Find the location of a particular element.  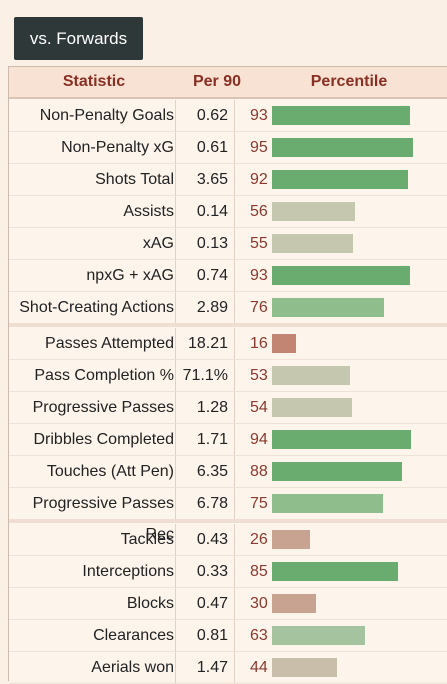

per90-value: 2.89 is located at coordinates (205, 307).